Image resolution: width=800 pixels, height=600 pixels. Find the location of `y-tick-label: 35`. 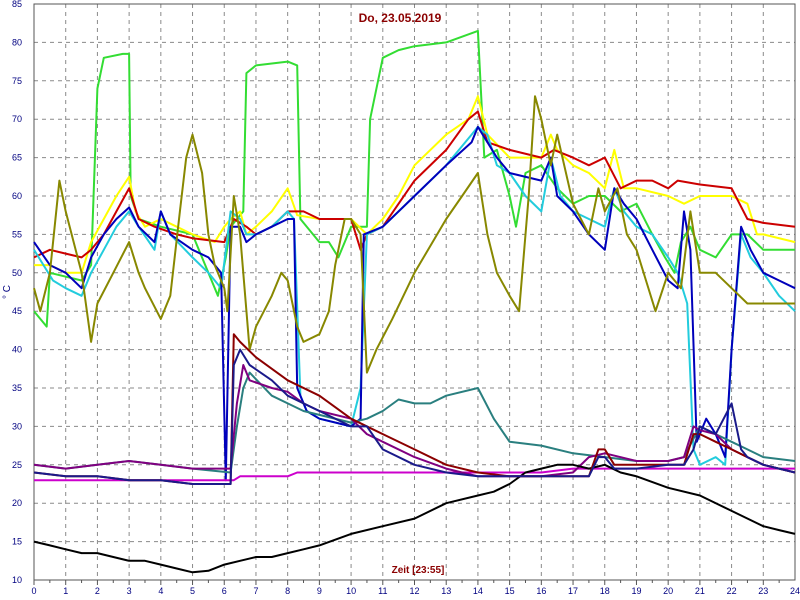

y-tick-label: 35 is located at coordinates (17, 388).